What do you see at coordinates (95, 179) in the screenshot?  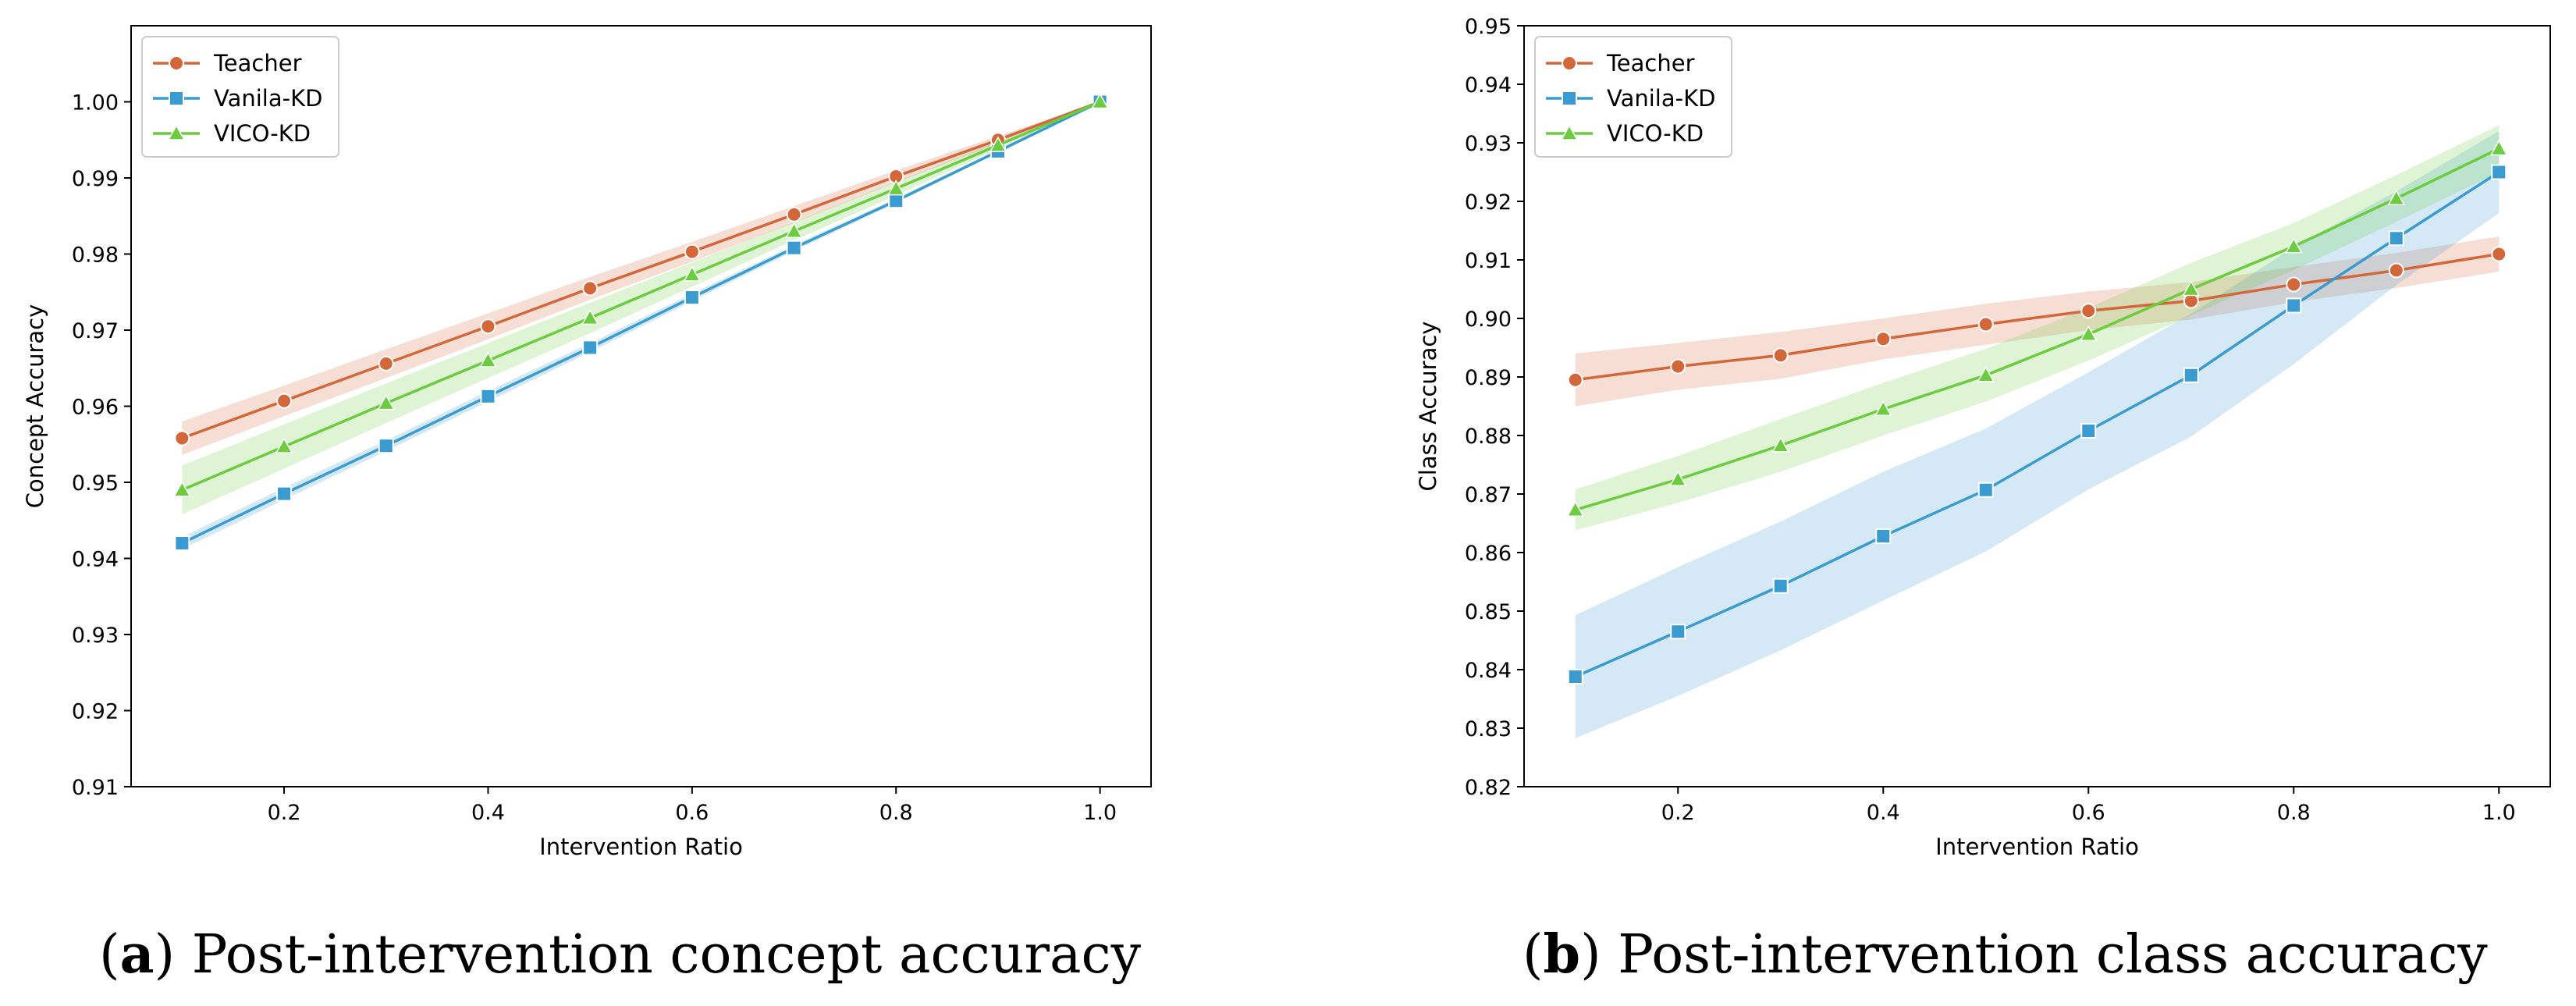 I see `concept-y-tick-label: 0.99` at bounding box center [95, 179].